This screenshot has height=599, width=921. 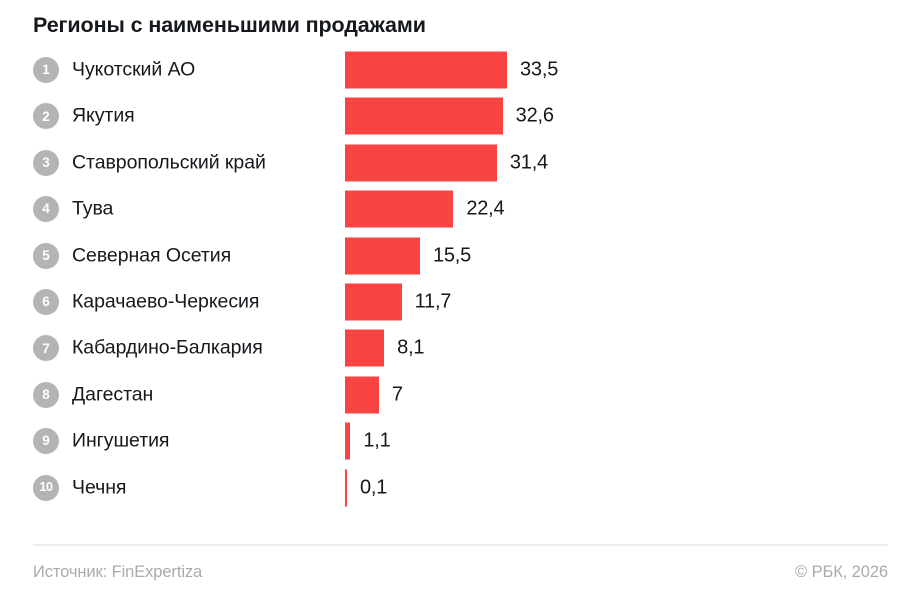 I want to click on region-name-label: Якутия, so click(x=103, y=115).